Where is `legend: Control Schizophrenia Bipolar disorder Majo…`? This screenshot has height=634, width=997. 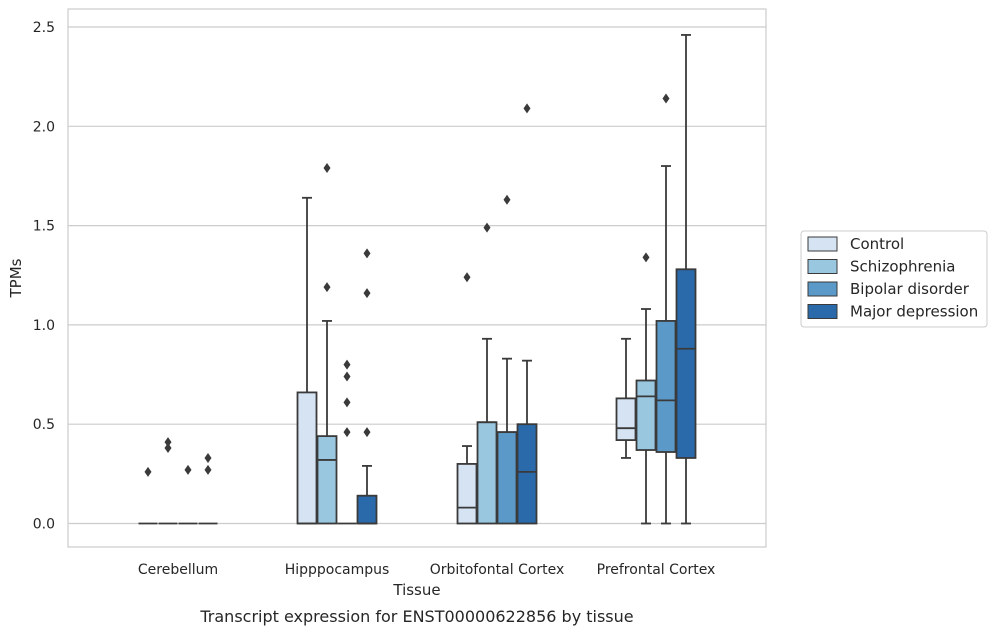
legend: Control Schizophrenia Bipolar disorder Majo… is located at coordinates (894, 279).